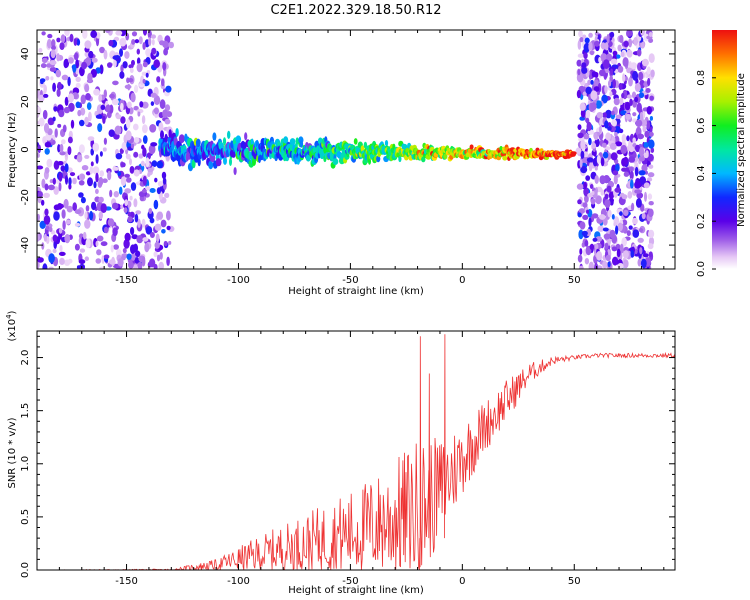  Describe the element at coordinates (11, 325) in the screenshot. I see `snr-multiplier: (x104)` at that location.